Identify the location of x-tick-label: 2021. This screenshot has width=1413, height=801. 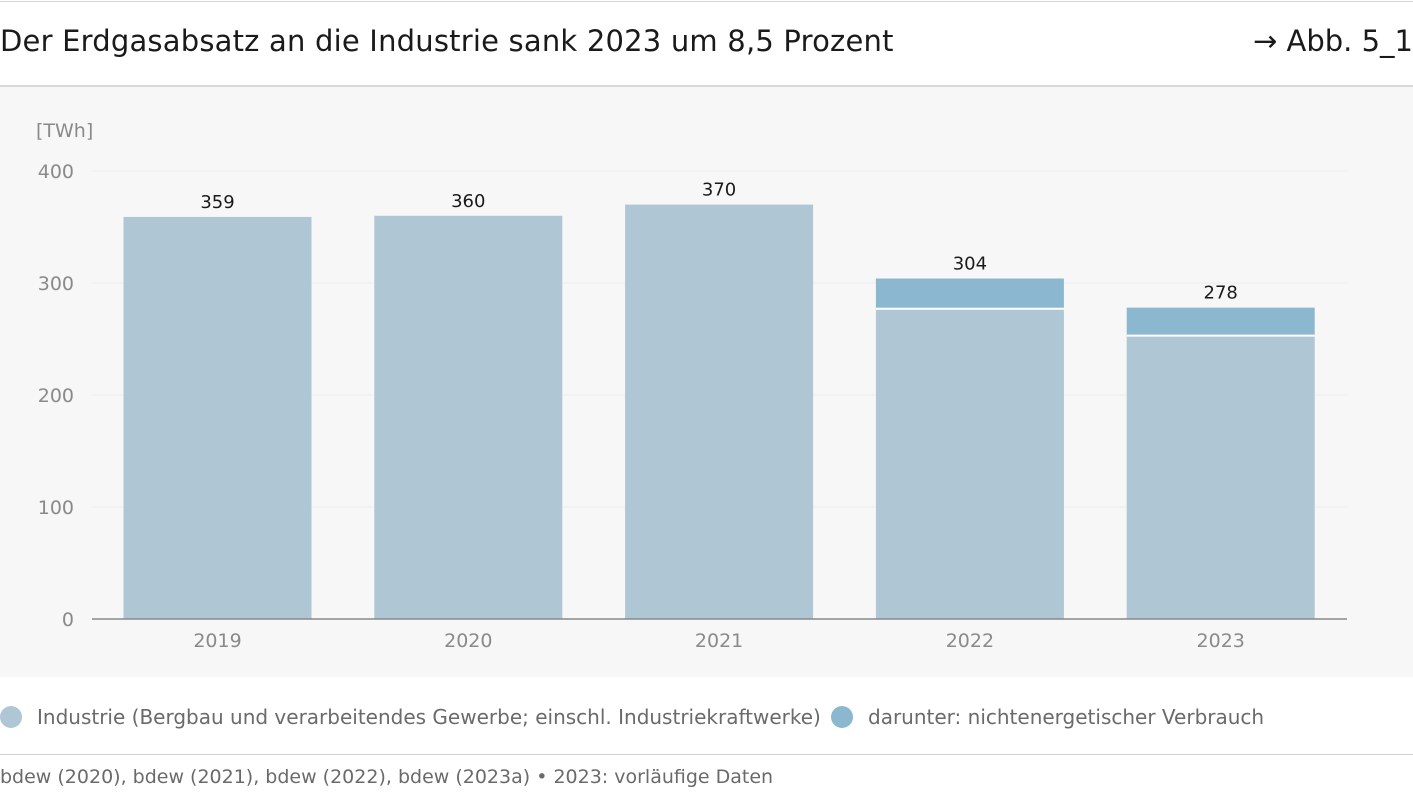
(719, 641).